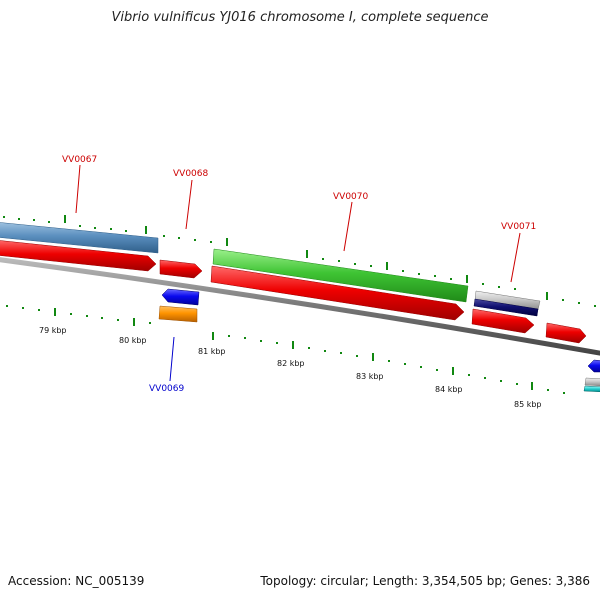  What do you see at coordinates (518, 227) in the screenshot?
I see `label-vv0071: VV0071` at bounding box center [518, 227].